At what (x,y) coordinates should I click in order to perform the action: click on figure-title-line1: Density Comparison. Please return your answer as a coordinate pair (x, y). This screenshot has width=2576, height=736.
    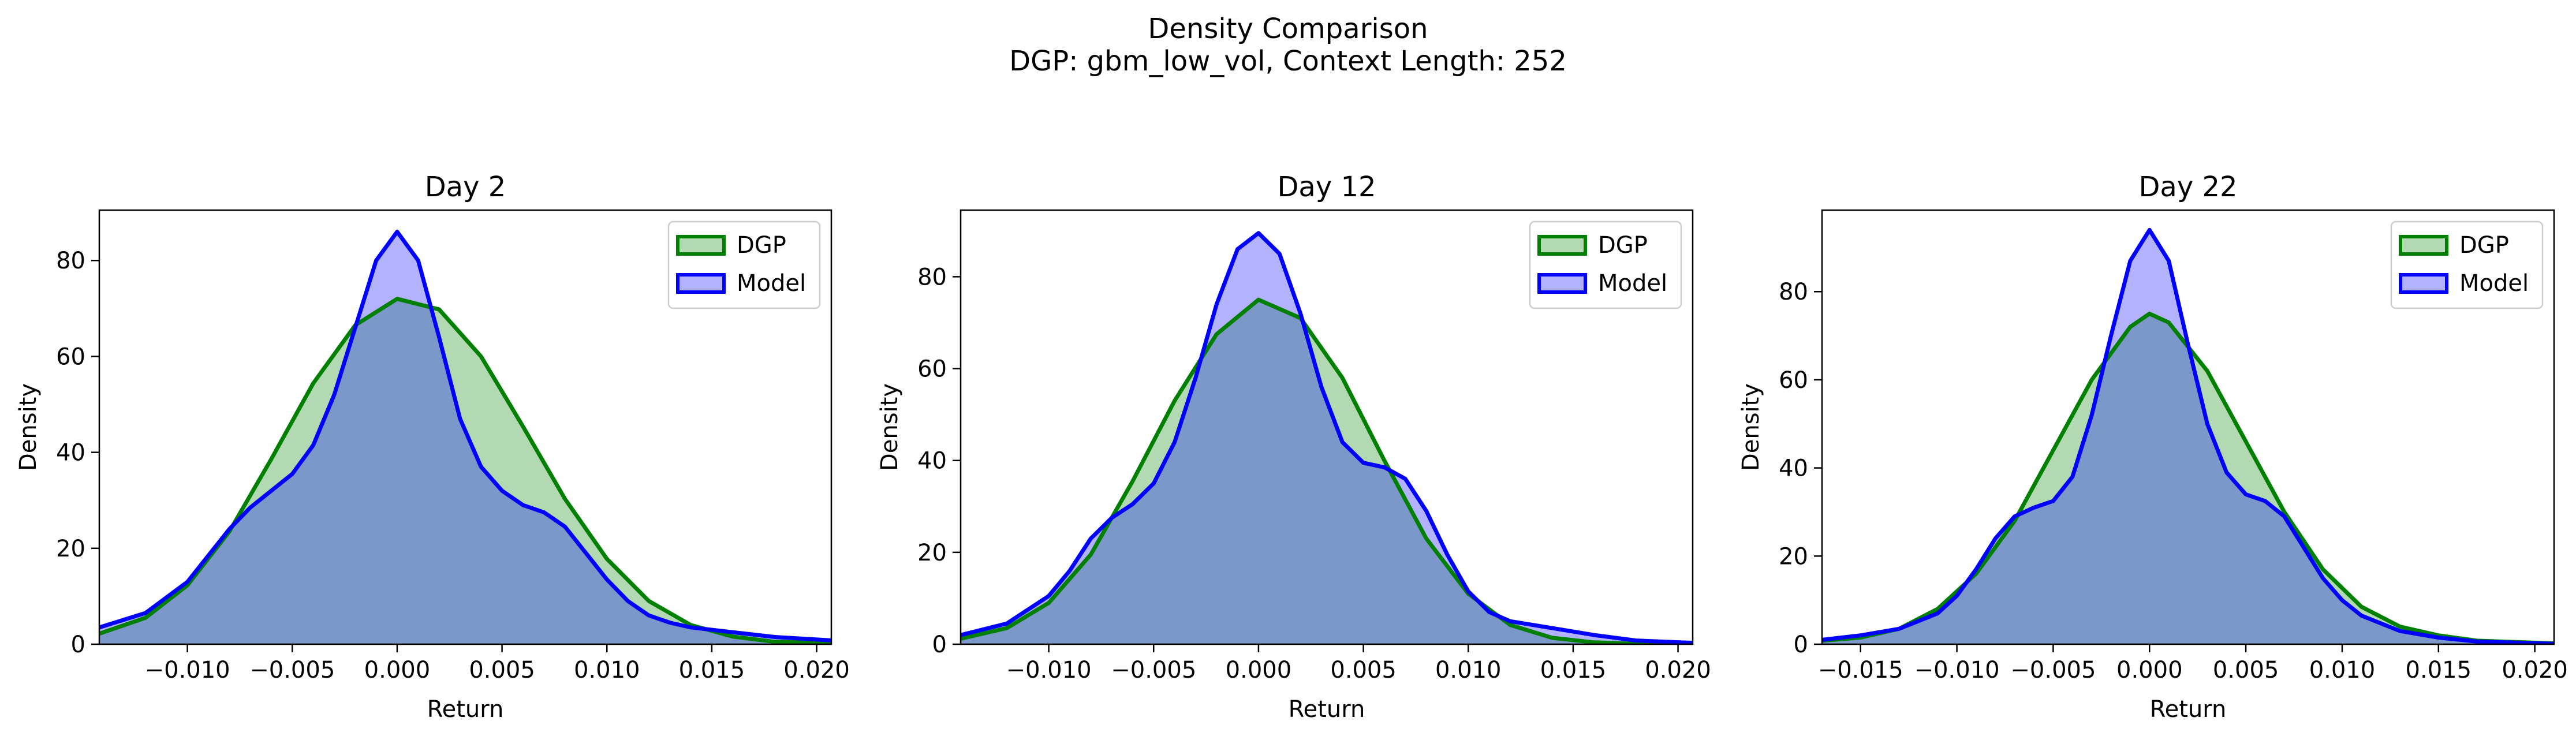
    Looking at the image, I should click on (1288, 29).